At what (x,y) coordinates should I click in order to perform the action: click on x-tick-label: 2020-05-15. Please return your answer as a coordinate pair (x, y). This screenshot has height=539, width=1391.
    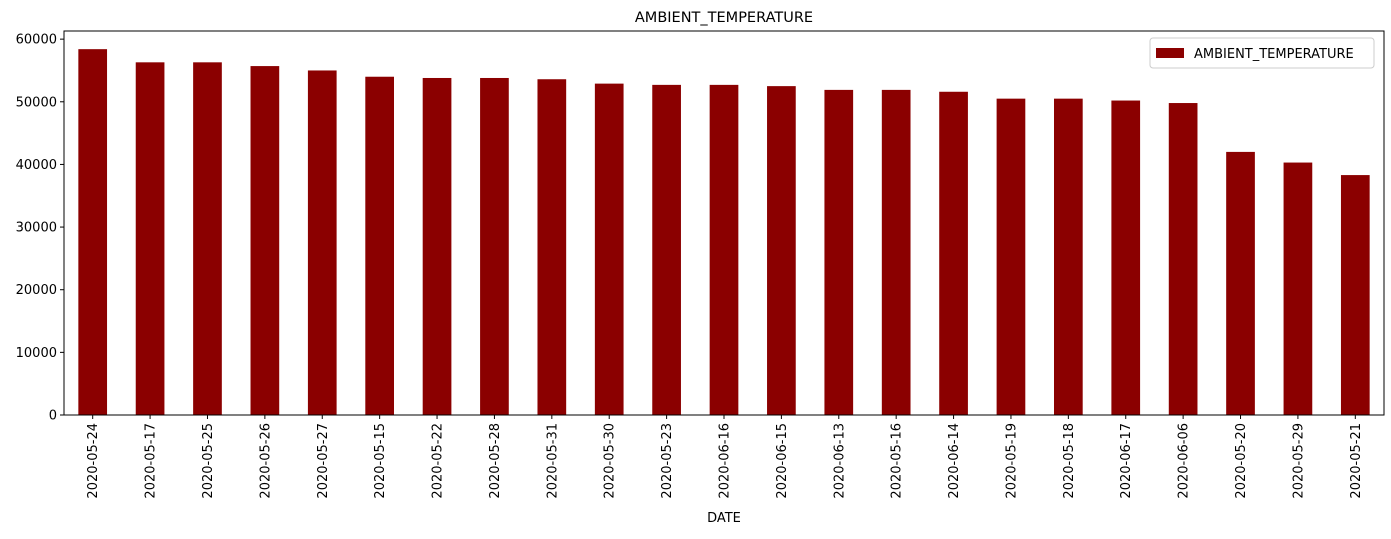
    Looking at the image, I should click on (380, 461).